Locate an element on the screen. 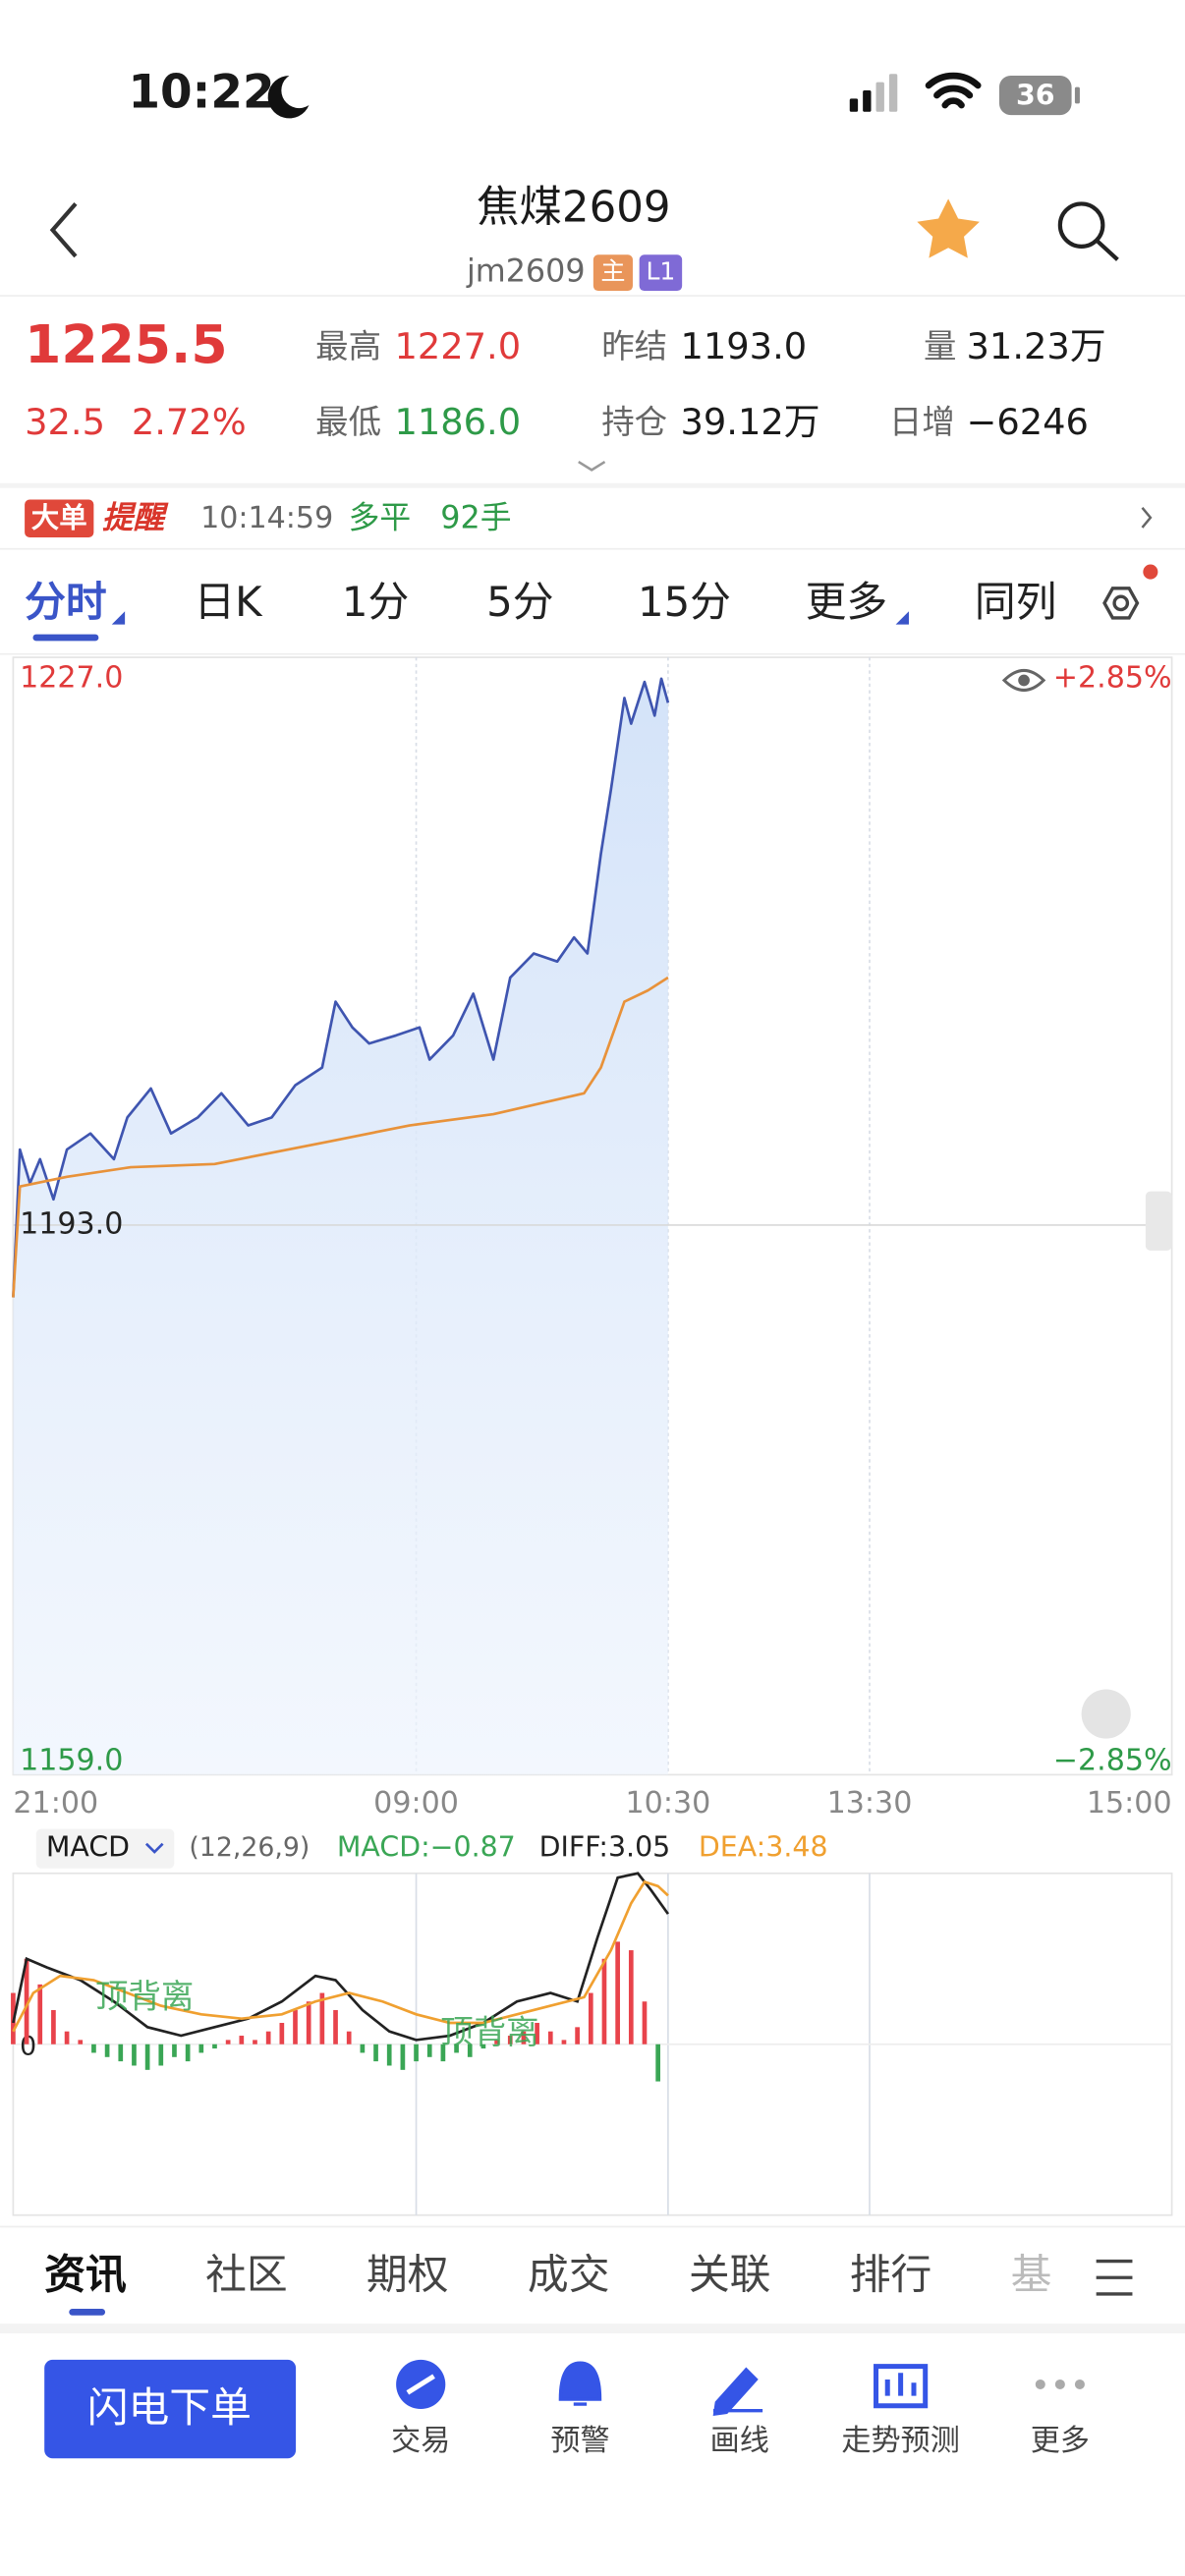 Image resolution: width=1185 pixels, height=2576 pixels. legend-entry: DIFF:3.05 is located at coordinates (605, 1847).